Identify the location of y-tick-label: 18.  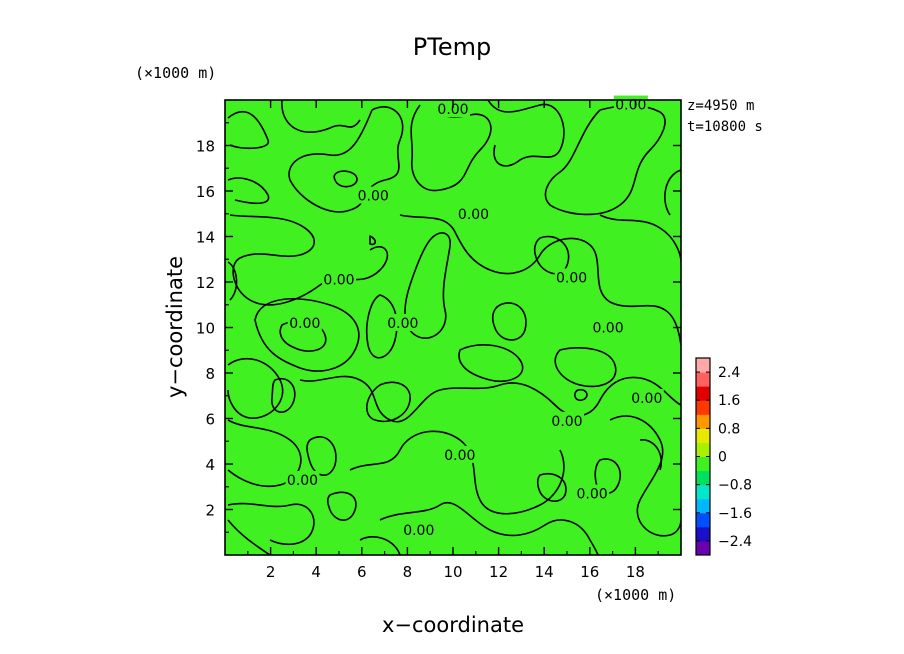
(205, 147).